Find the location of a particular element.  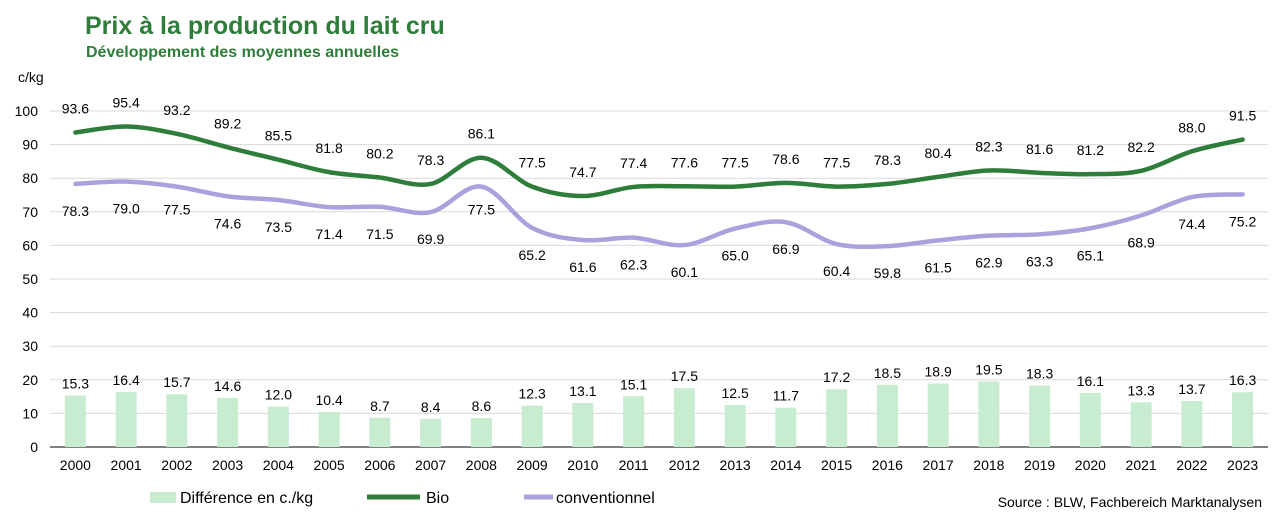

difference-data-label: 18.5 is located at coordinates (887, 373).